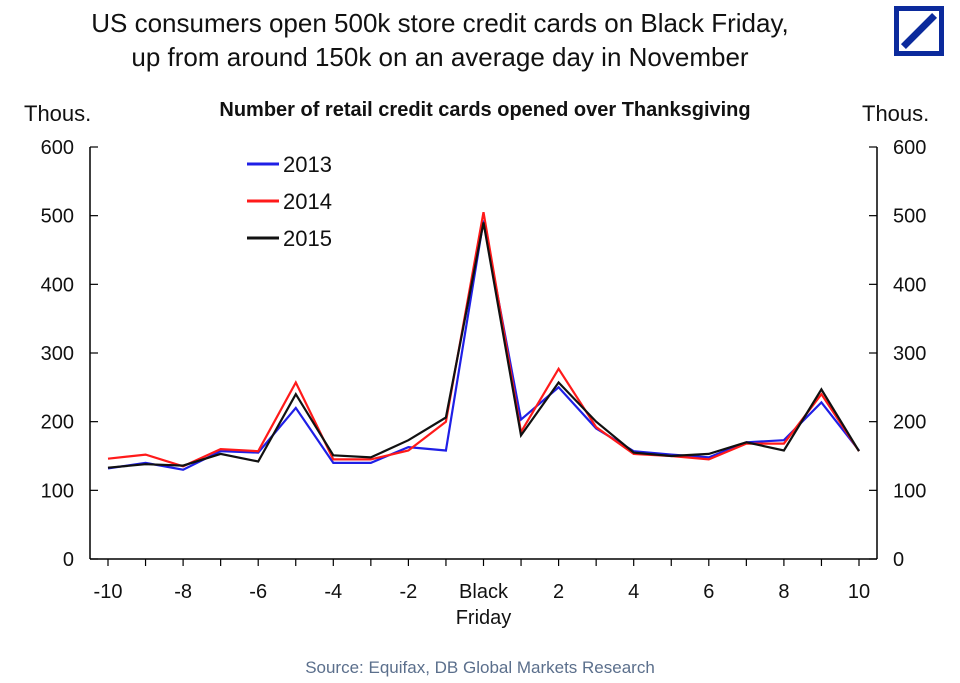 This screenshot has height=683, width=960. I want to click on legend-label-2014: 2014, so click(307, 201).